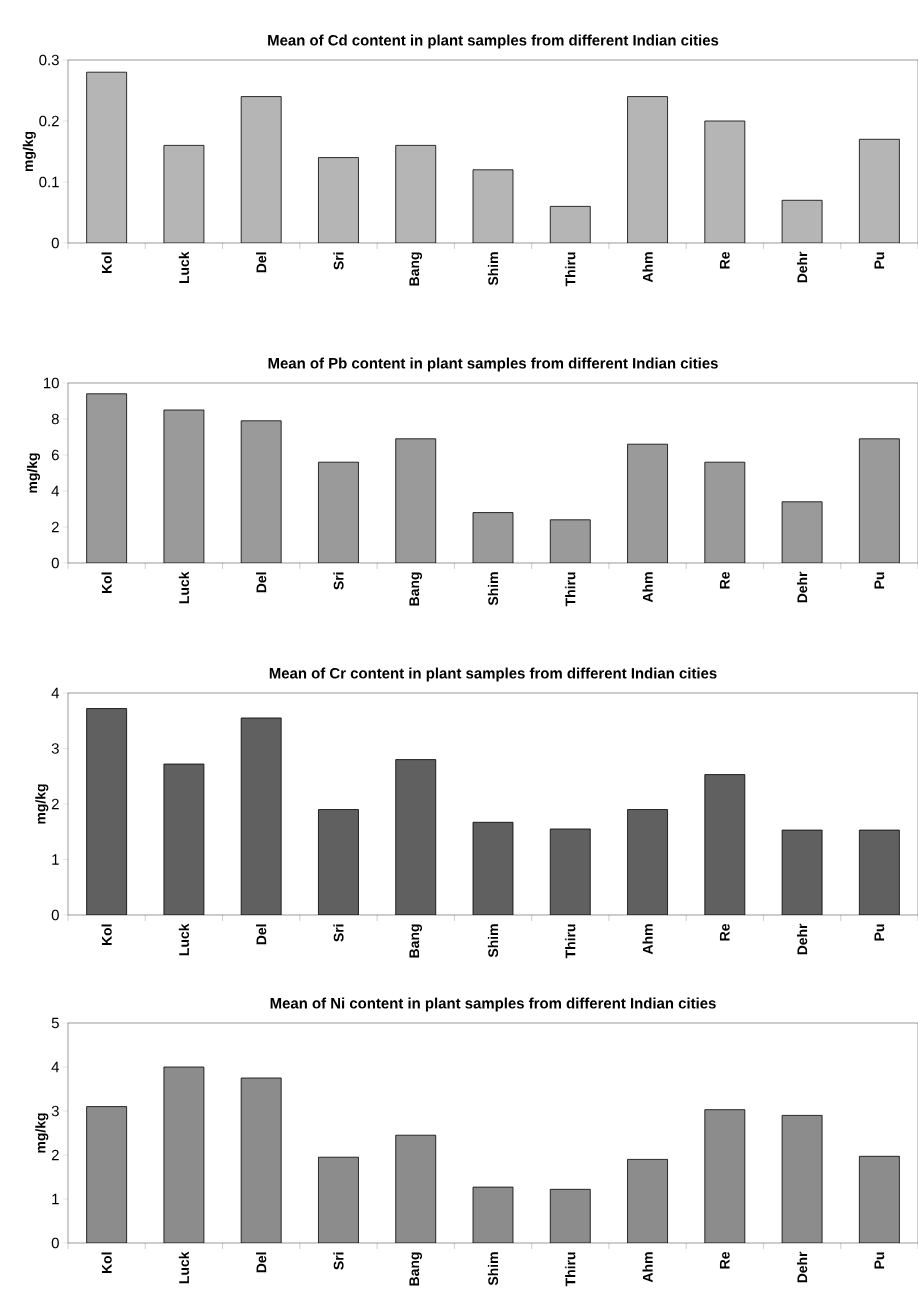 This screenshot has height=1304, width=918. Describe the element at coordinates (55, 455) in the screenshot. I see `y-tick-label: 6` at that location.